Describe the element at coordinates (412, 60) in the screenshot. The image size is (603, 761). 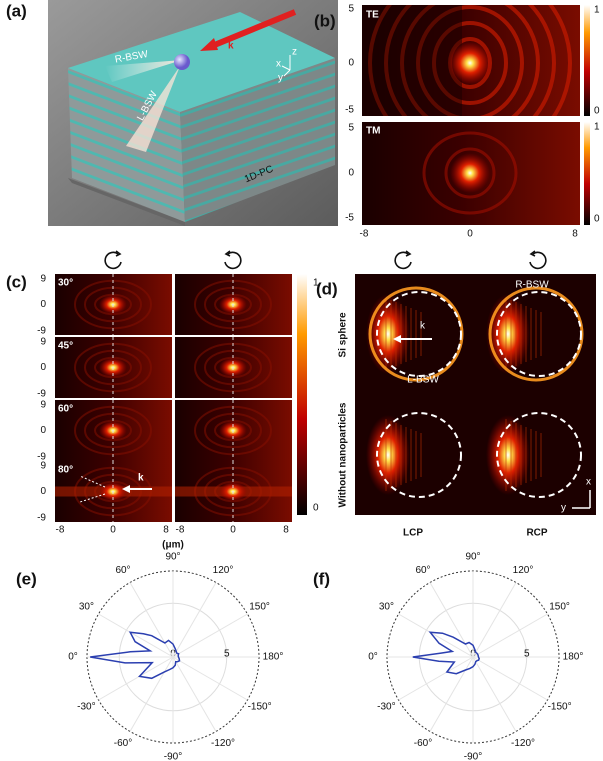
I see `shade` at that location.